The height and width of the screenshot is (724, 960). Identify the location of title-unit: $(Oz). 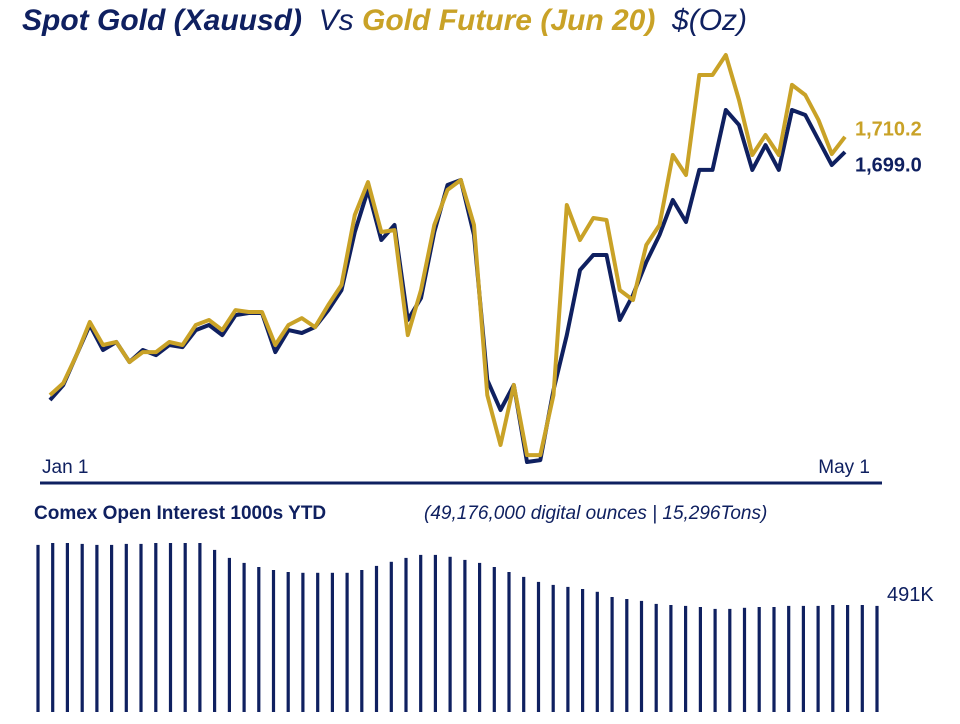
(710, 20).